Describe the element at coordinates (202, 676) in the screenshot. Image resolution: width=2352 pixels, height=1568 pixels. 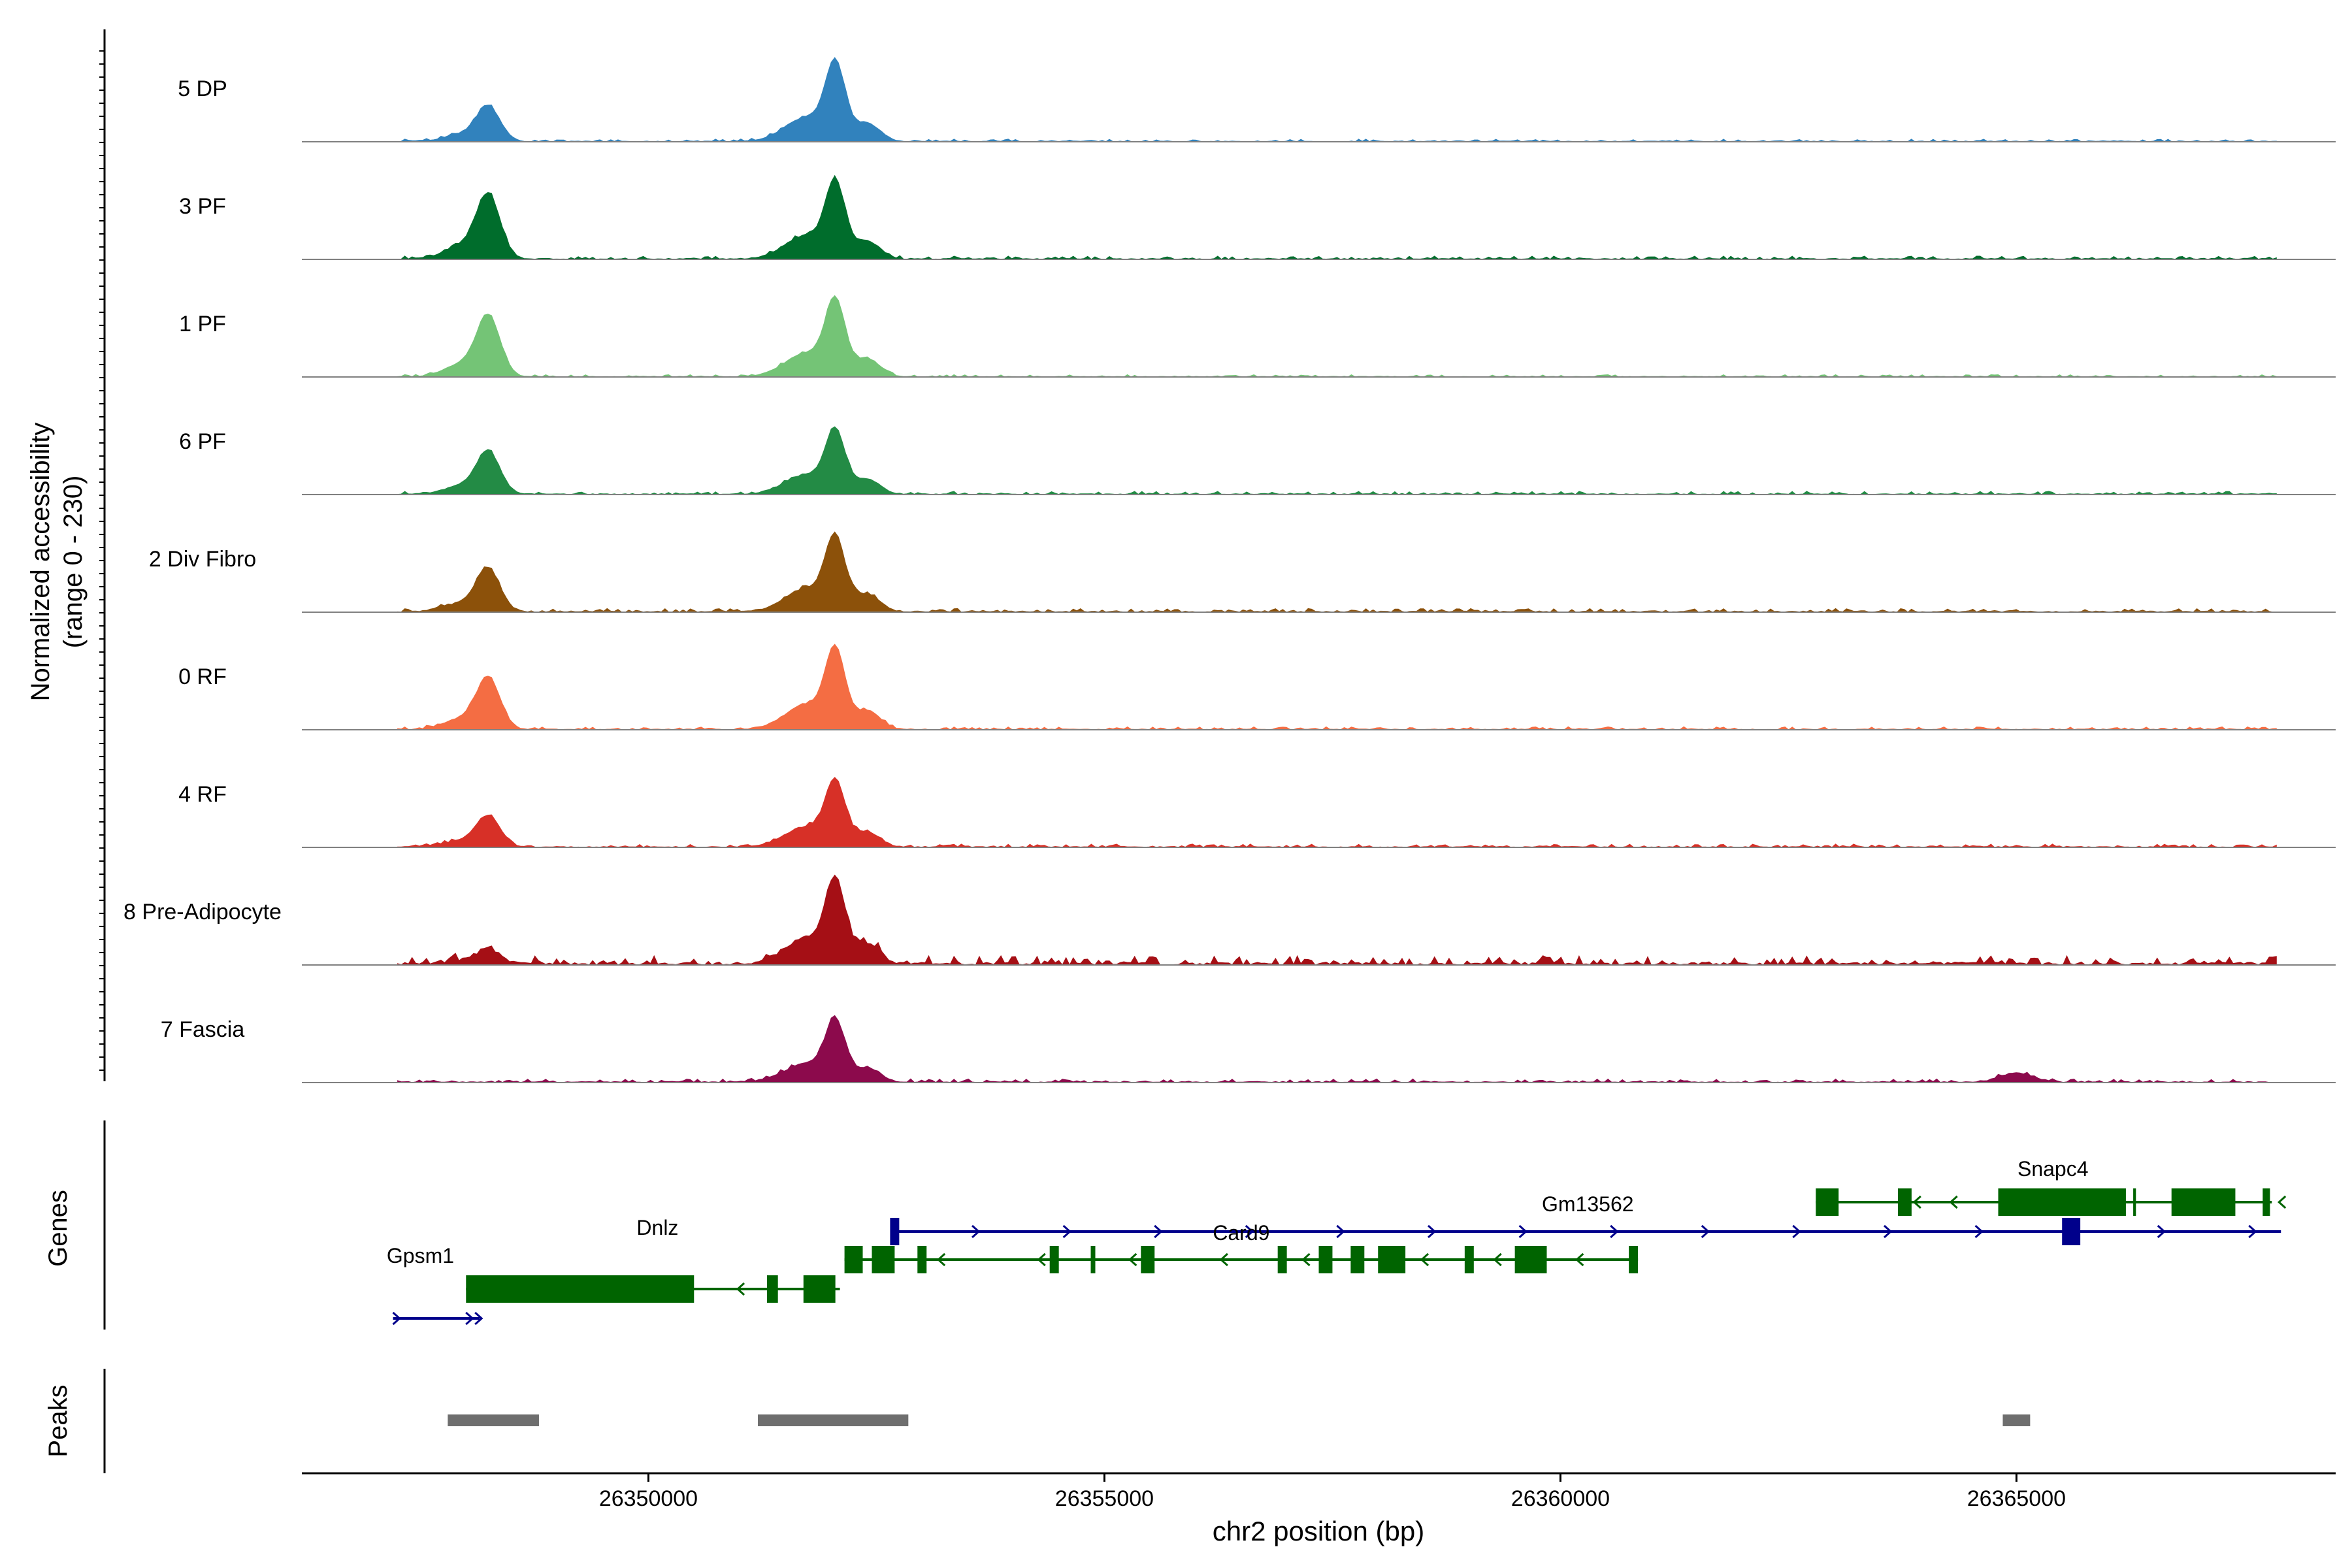
I see `track-label: 0 RF` at that location.